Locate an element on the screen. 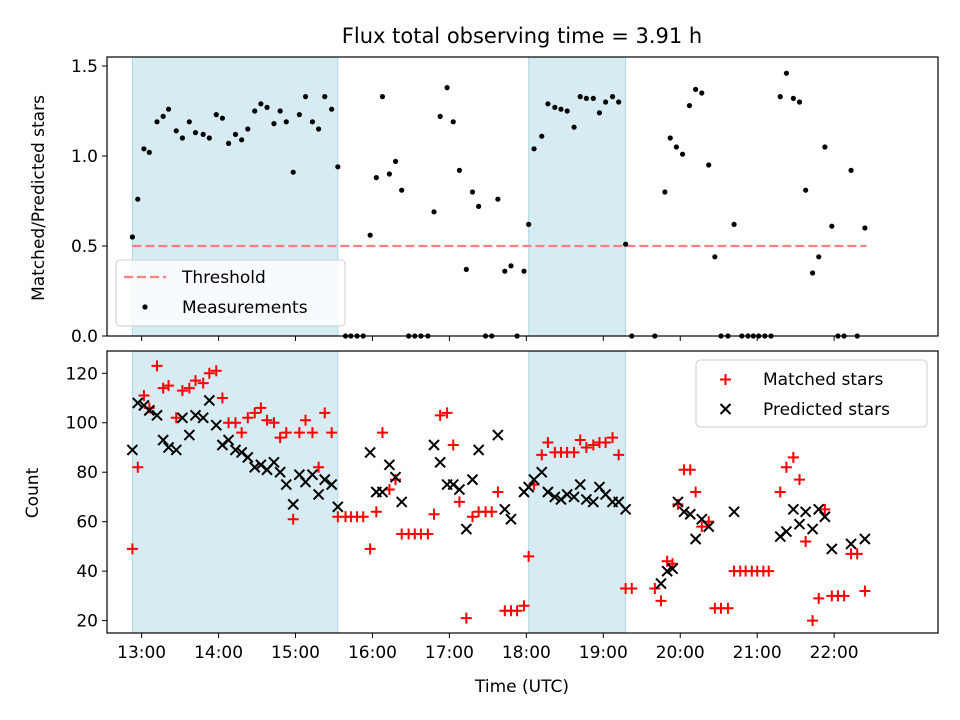 Image resolution: width=960 pixels, height=720 pixels. x-axis-label: Time (UTC) is located at coordinates (521, 687).